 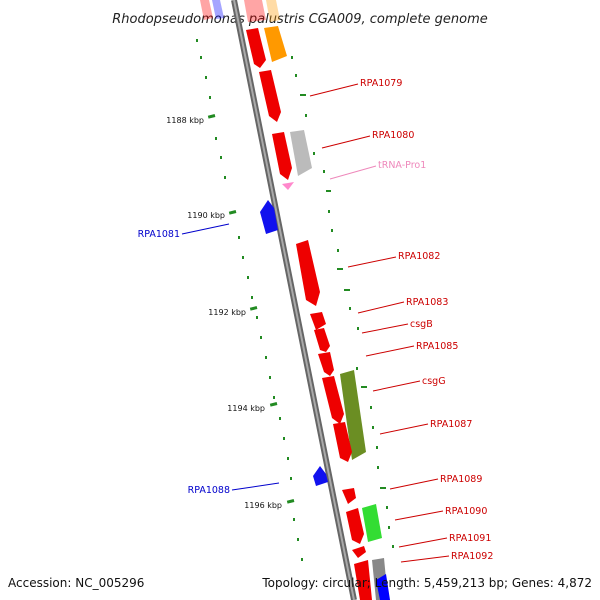 I want to click on gene-arrow-rpa1092, so click(x=363, y=580).